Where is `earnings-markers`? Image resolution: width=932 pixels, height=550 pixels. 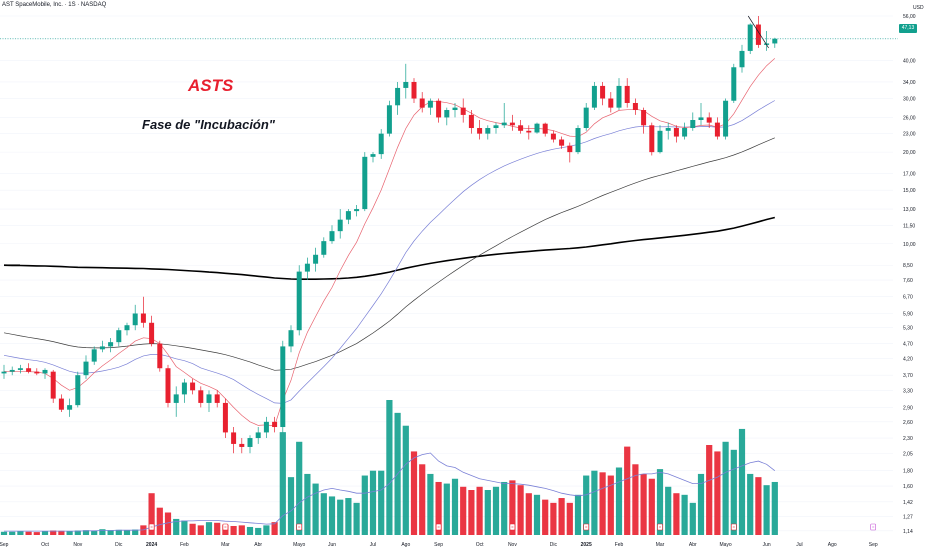
earnings-markers is located at coordinates (512, 527).